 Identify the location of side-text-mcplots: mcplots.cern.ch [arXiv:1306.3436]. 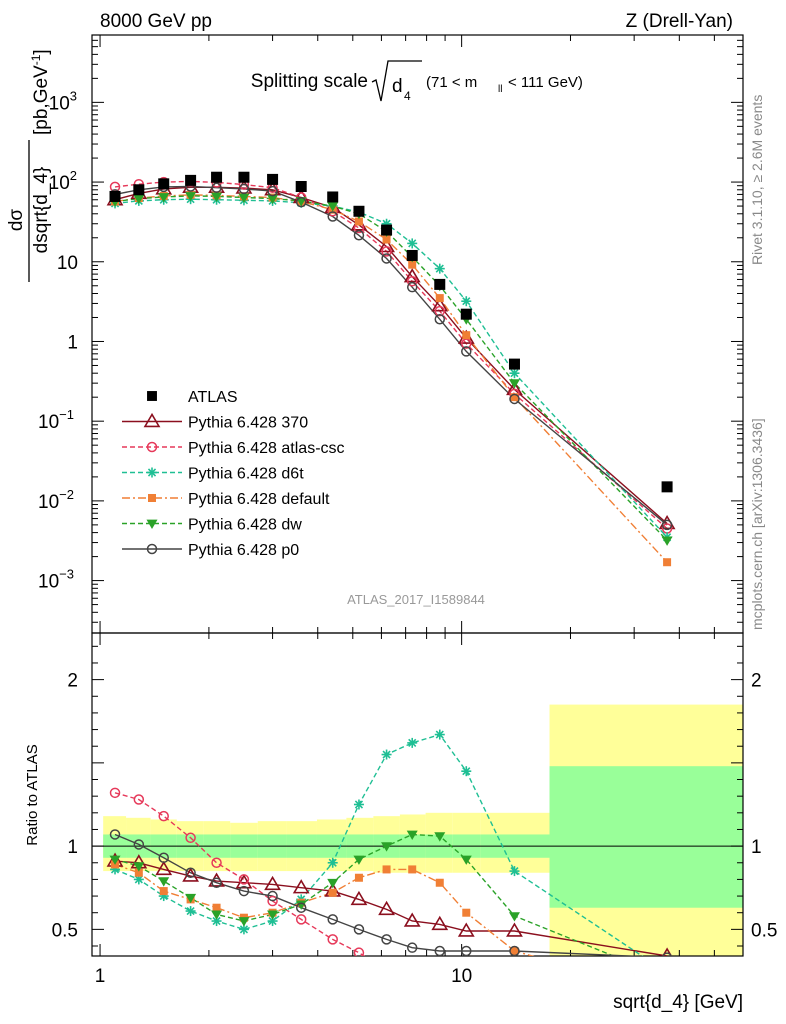
(757, 524).